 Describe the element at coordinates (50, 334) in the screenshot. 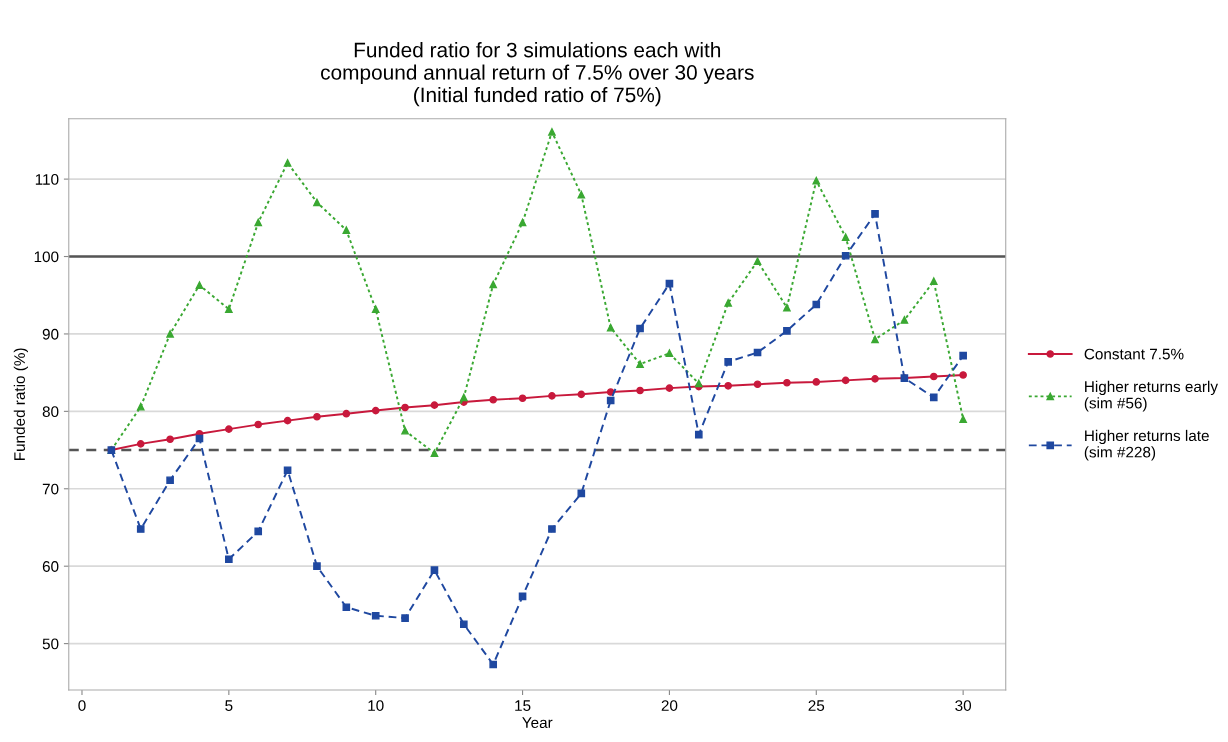

I see `y-tick-label: 90` at that location.